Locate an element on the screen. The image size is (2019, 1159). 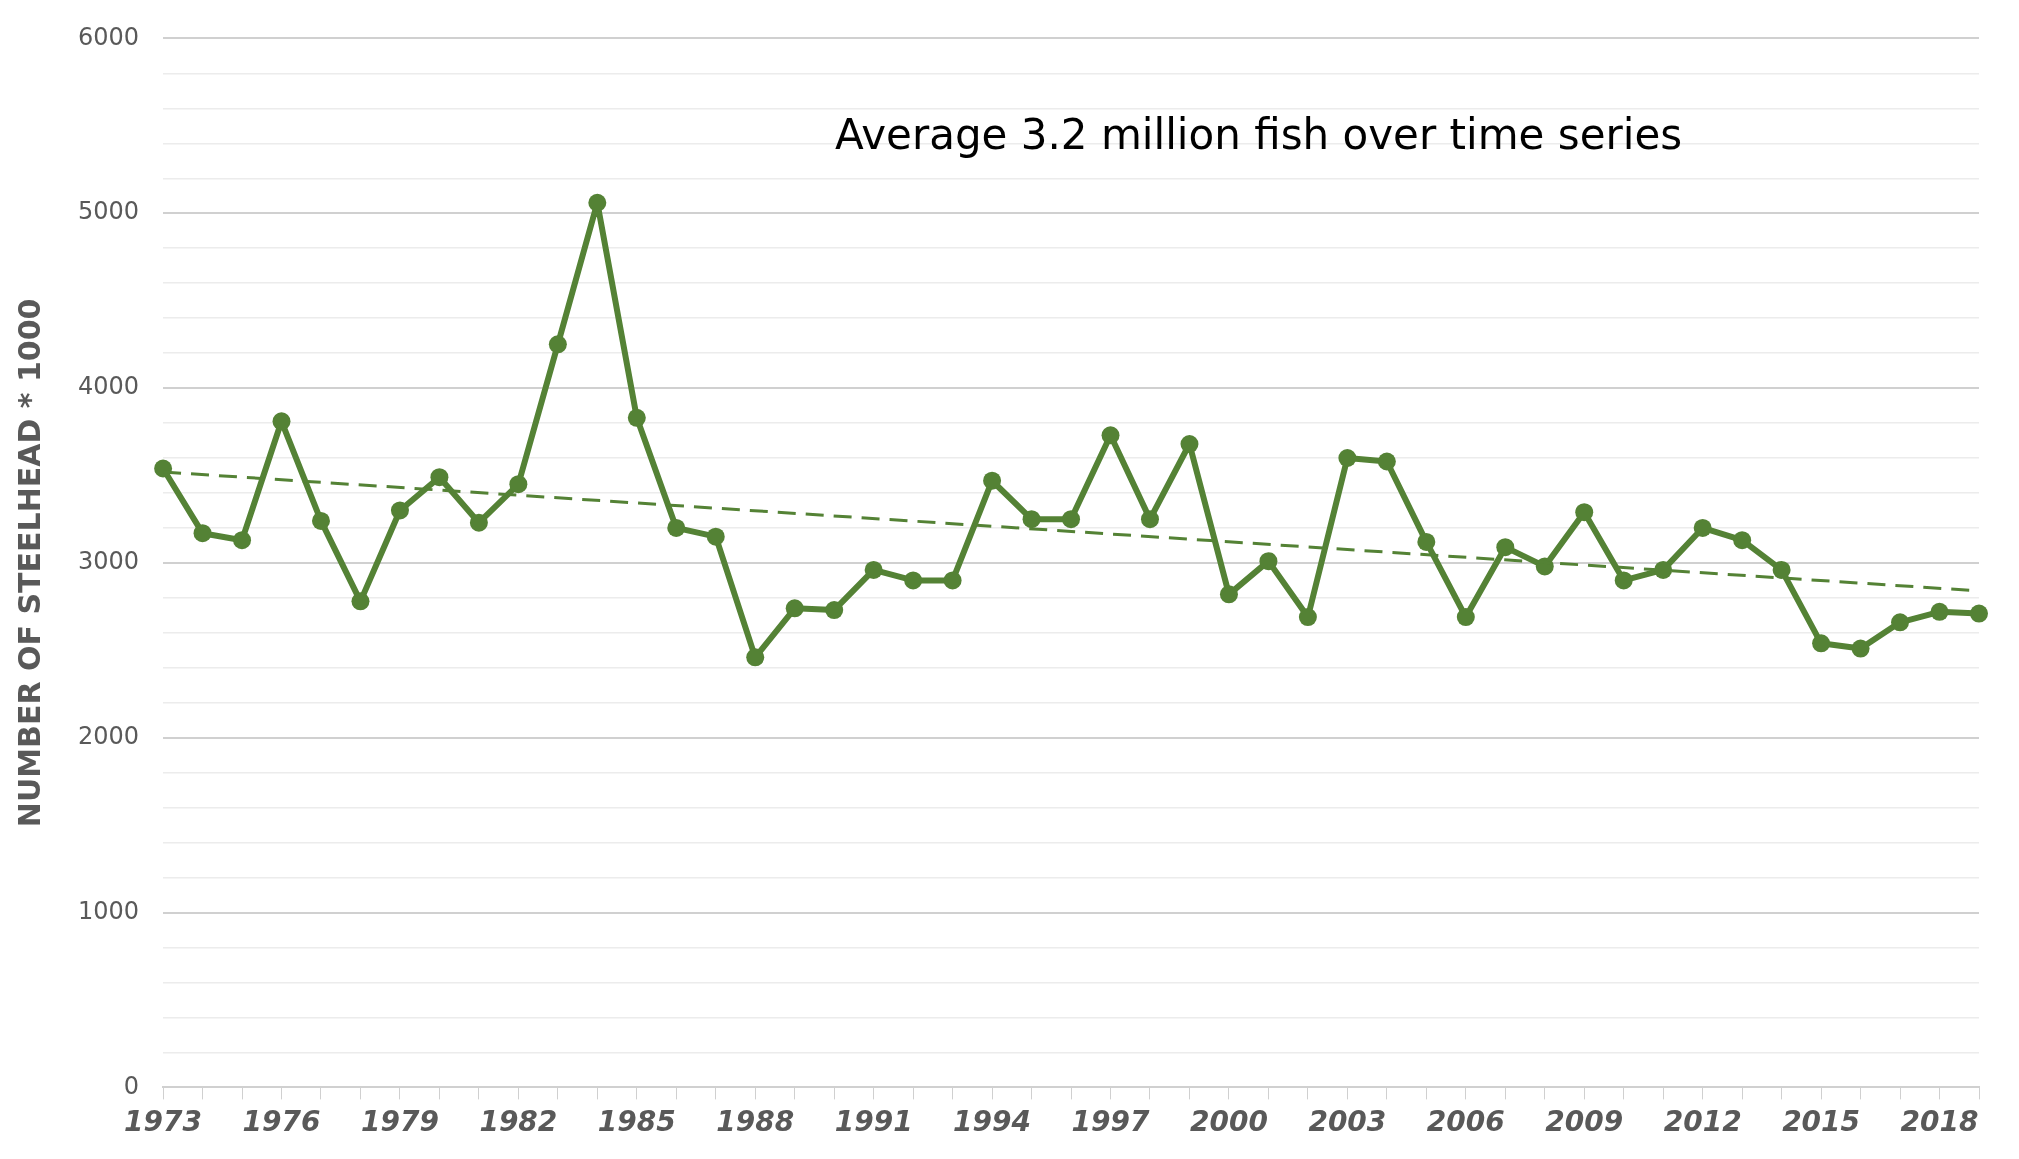
x-tick-label: 1979 is located at coordinates (399, 1122).